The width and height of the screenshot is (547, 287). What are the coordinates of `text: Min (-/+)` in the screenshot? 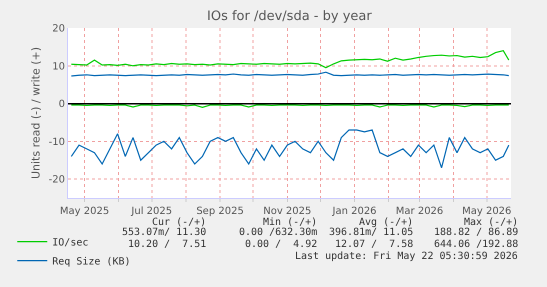 It's located at (290, 222).